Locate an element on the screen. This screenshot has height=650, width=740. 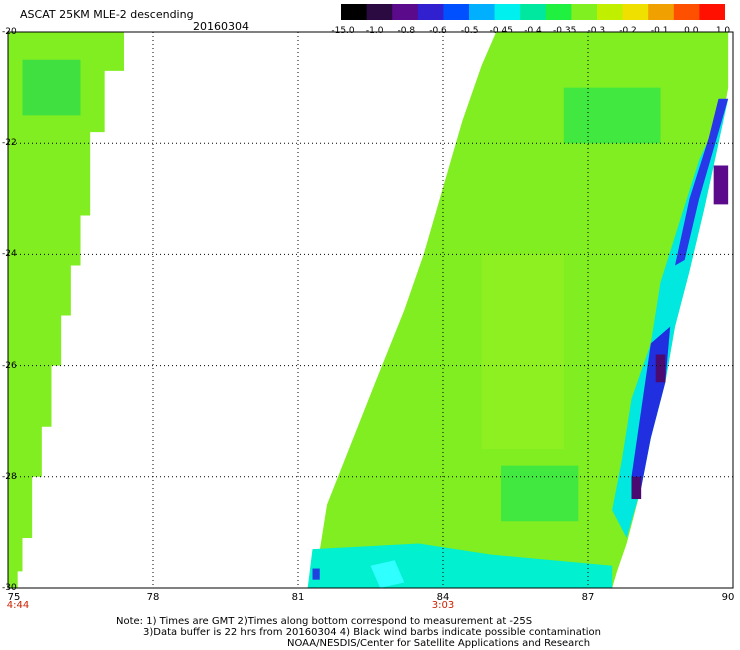
colorbar-tick-label: 0.0 is located at coordinates (691, 31).